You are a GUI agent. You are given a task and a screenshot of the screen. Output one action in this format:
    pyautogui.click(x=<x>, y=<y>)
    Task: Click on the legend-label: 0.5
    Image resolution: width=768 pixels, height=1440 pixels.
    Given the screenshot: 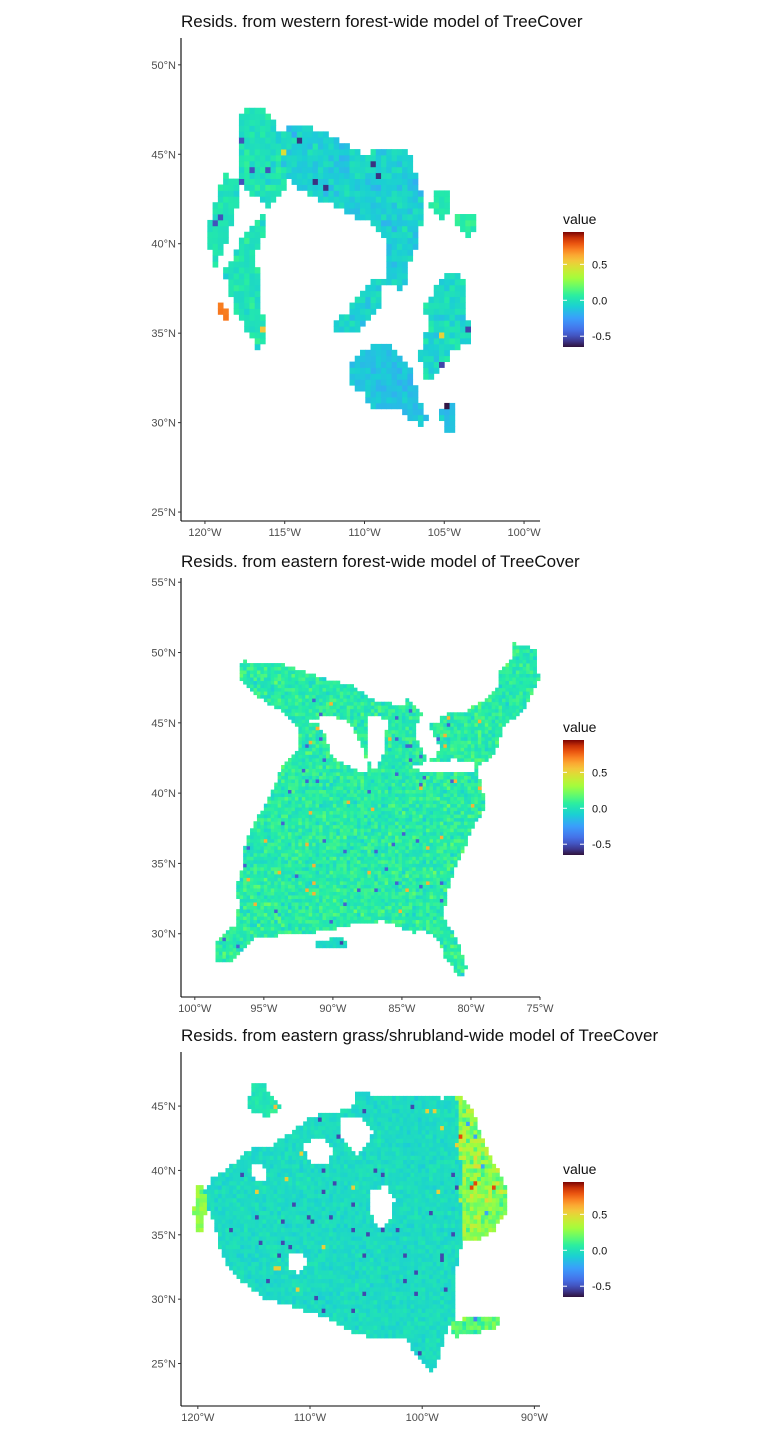 What is the action you would take?
    pyautogui.click(x=599, y=265)
    